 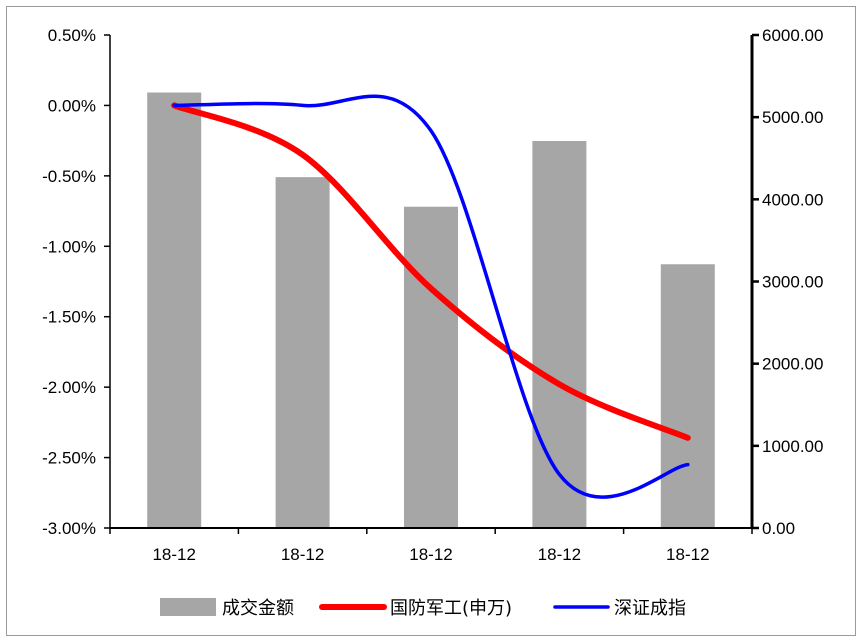 I want to click on right-tick-label: 3000.00, so click(x=792, y=282).